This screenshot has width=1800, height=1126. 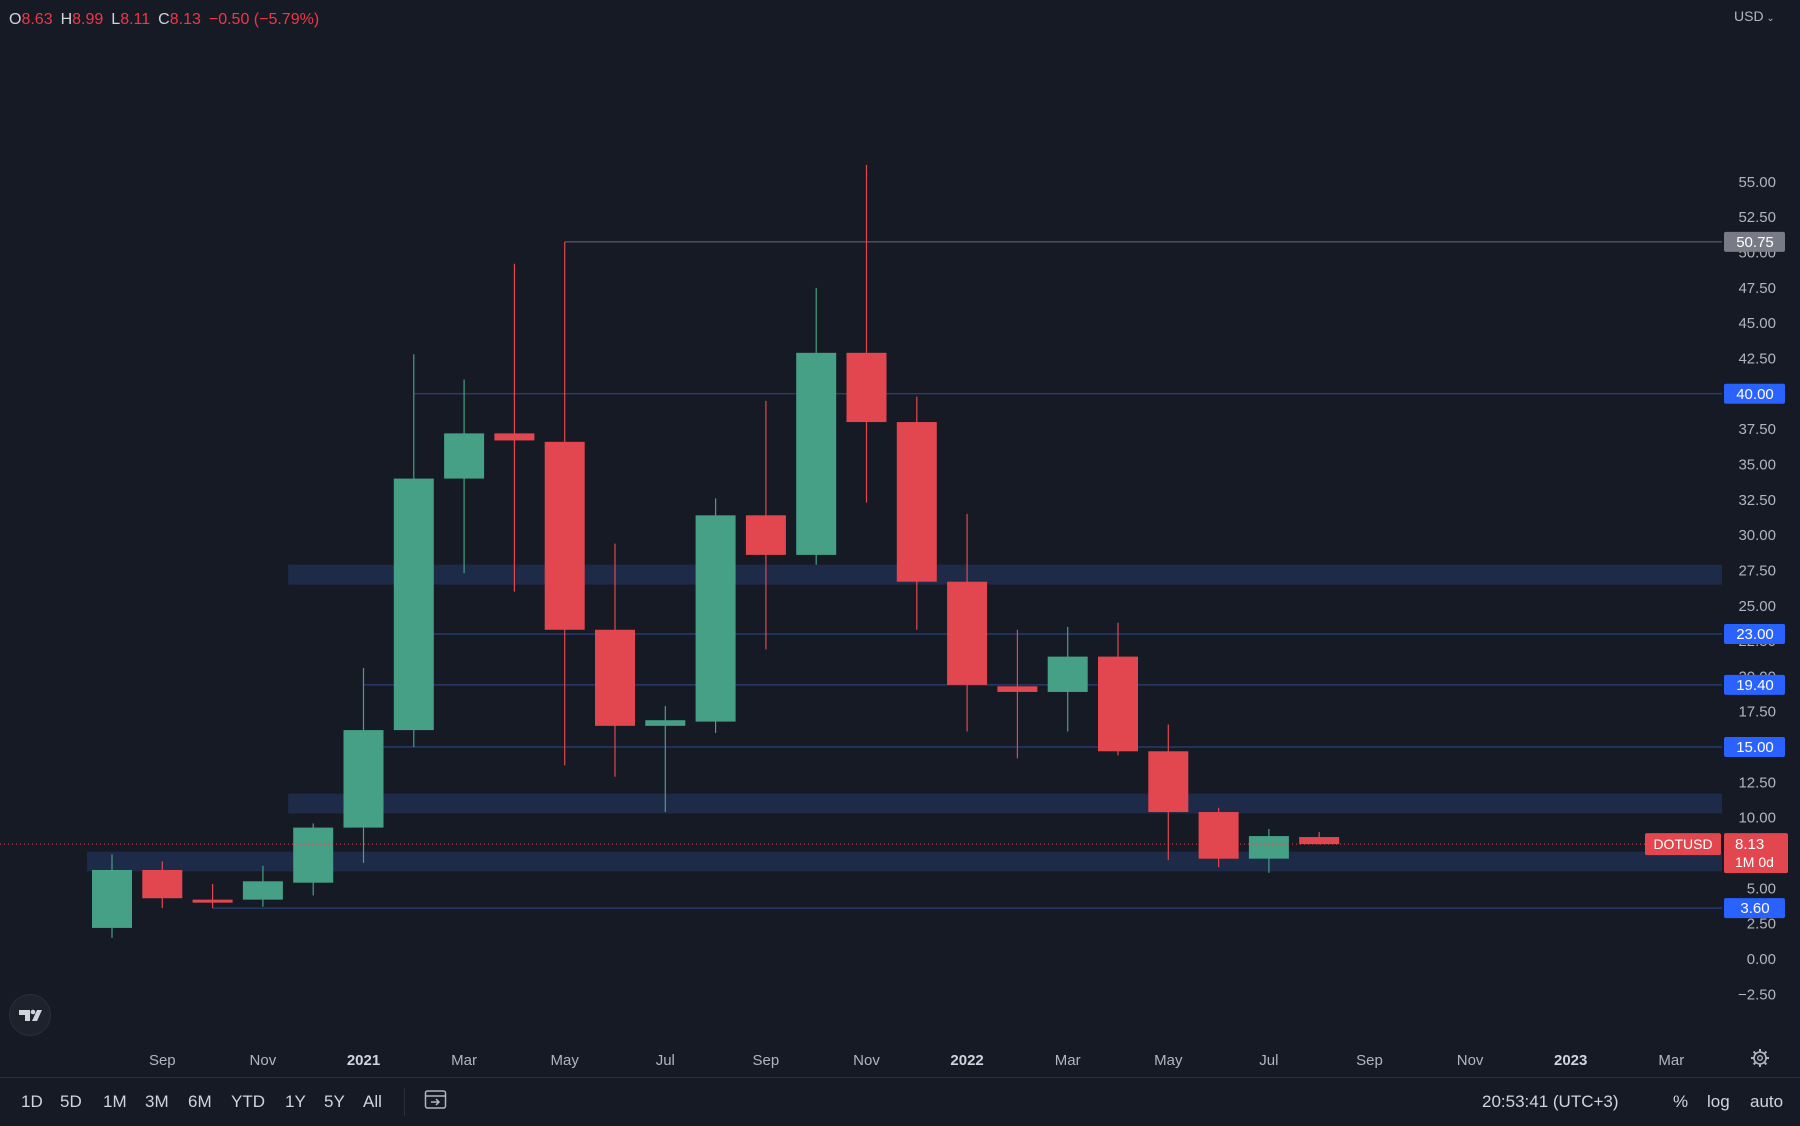 I want to click on price-tick-label: 47.50, so click(x=1757, y=288).